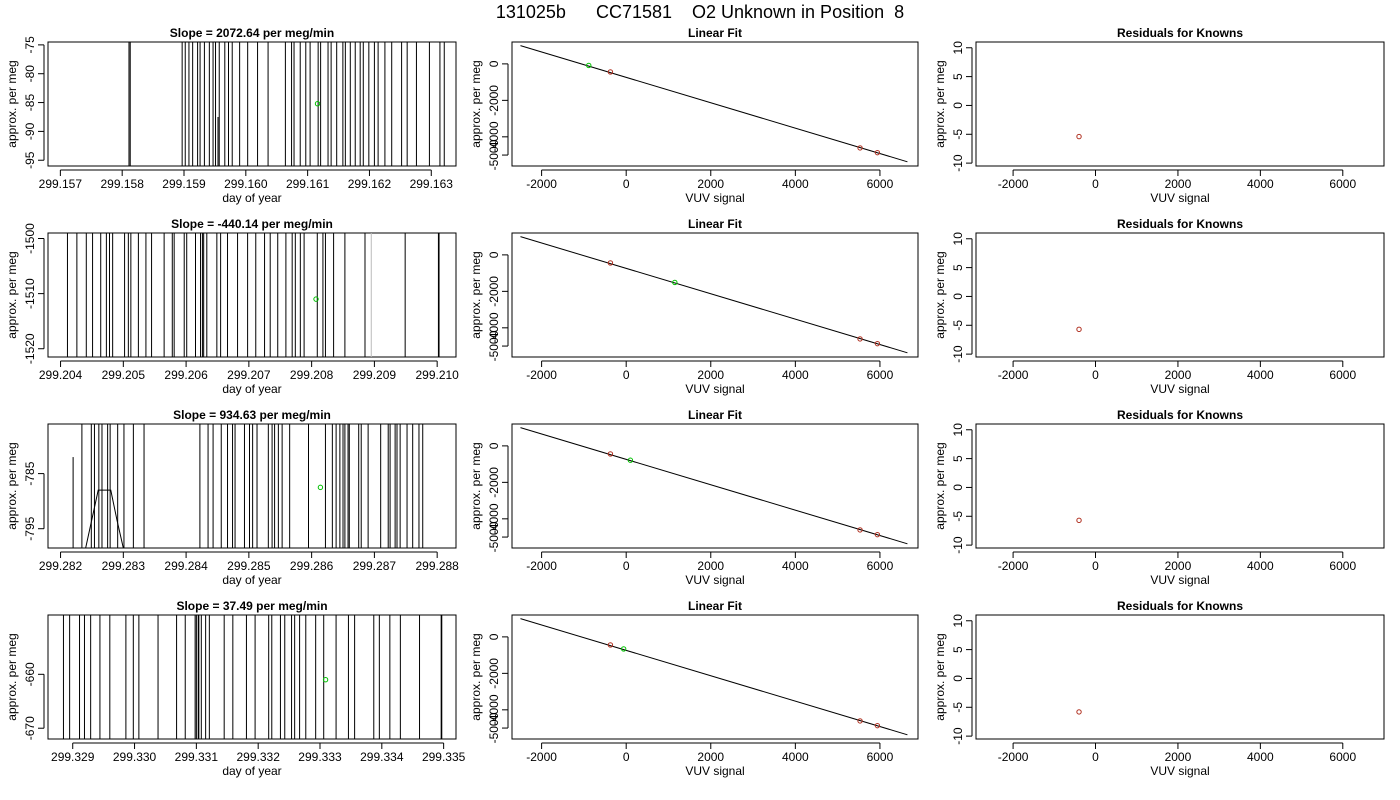  Describe the element at coordinates (252, 415) in the screenshot. I see `panel-title: Slope = 934.63 per meg/min` at that location.